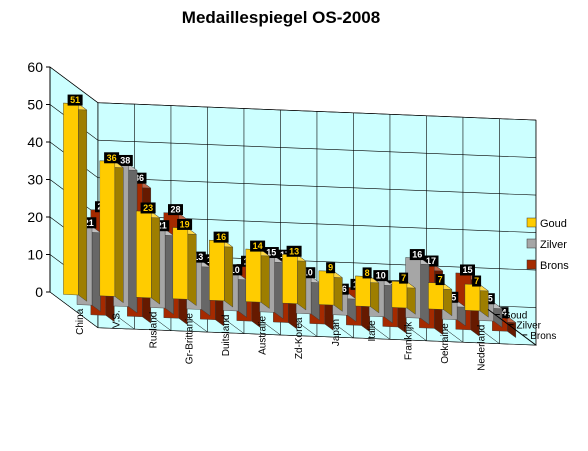  Describe the element at coordinates (35, 105) in the screenshot. I see `y-tick-label: 50` at that location.